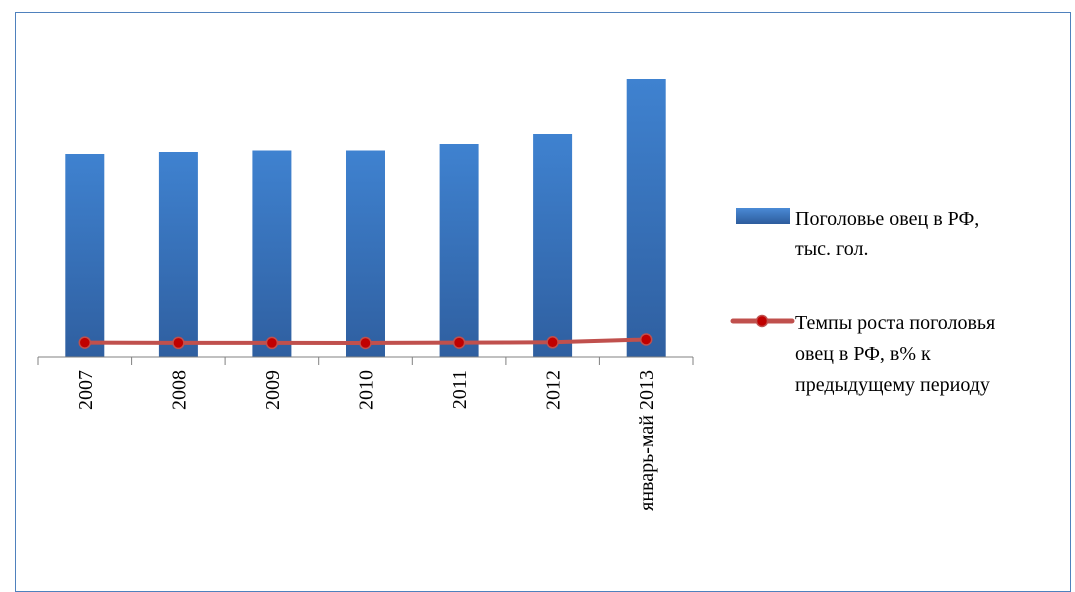  I want to click on legend-line-label-line-2: овец в РФ, в% к, so click(863, 354).